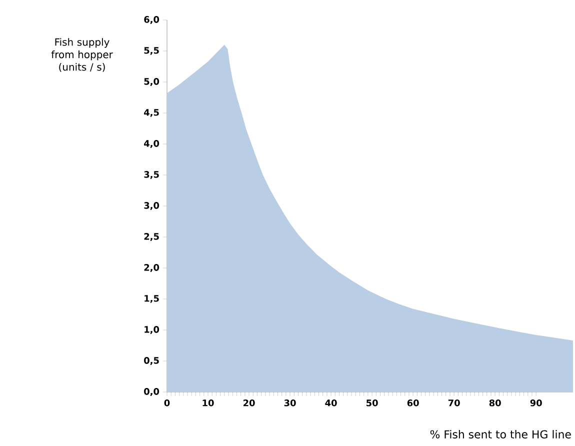  What do you see at coordinates (495, 403) in the screenshot?
I see `x-tick-label: 80` at bounding box center [495, 403].